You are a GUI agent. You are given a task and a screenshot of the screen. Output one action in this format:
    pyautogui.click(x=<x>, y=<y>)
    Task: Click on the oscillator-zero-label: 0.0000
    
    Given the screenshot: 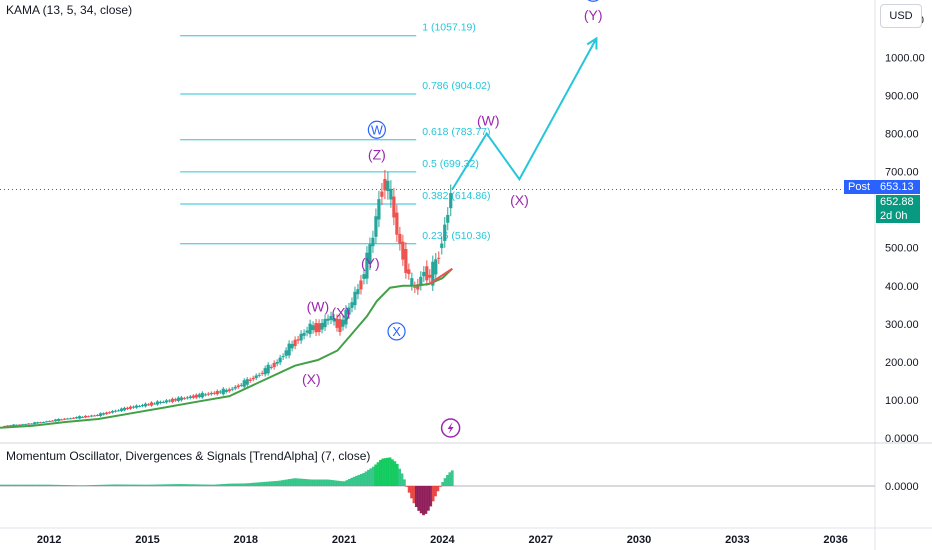 What is the action you would take?
    pyautogui.click(x=902, y=487)
    